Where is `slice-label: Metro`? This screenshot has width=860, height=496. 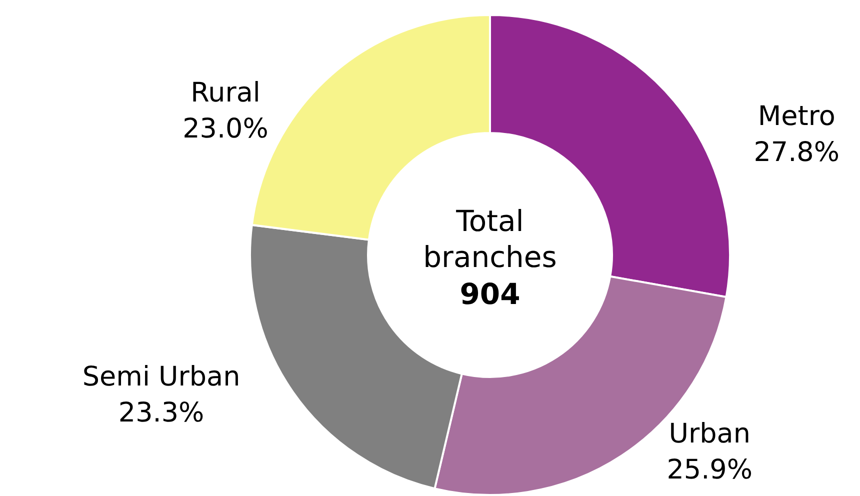
slice-label: Metro is located at coordinates (797, 116).